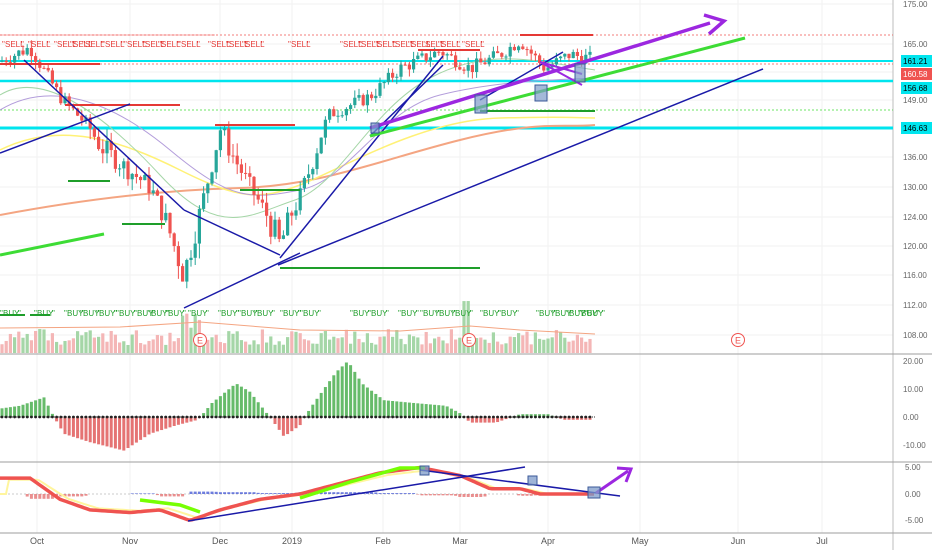  I want to click on oscillator-main-line-up, so click(362, 483).